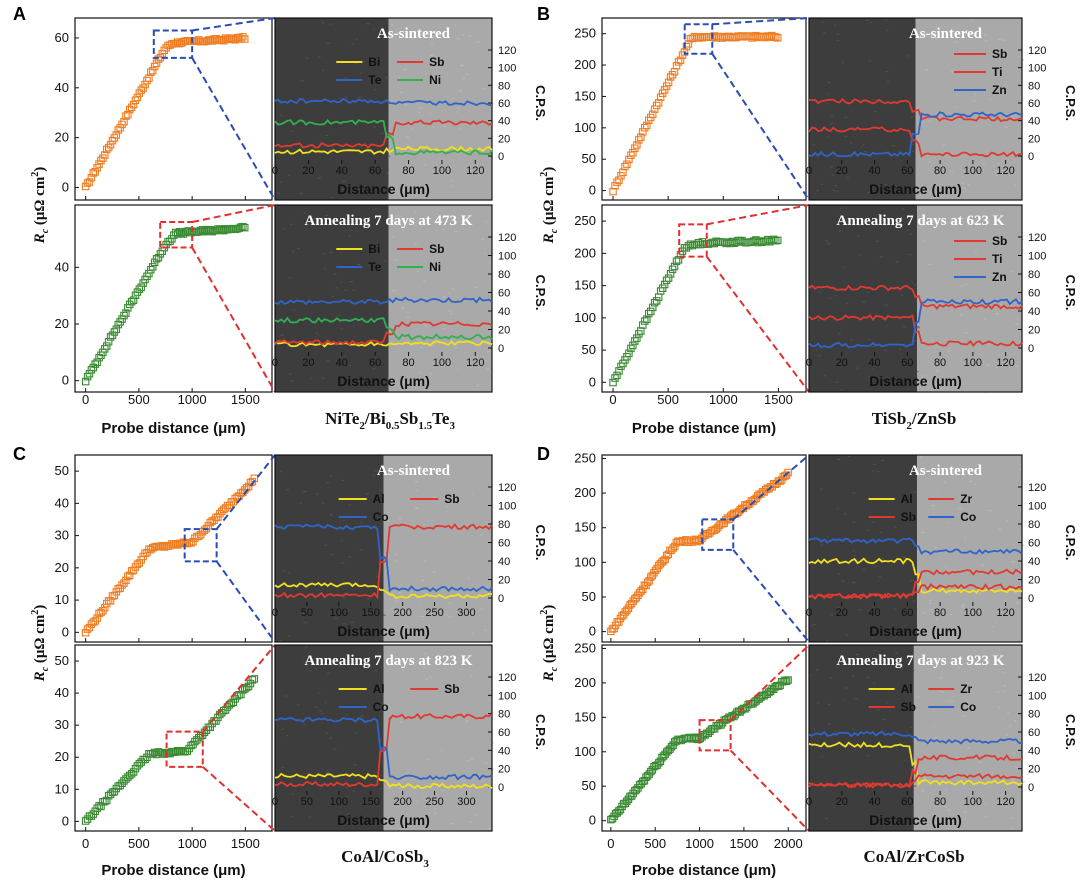 Image resolution: width=1080 pixels, height=890 pixels. What do you see at coordinates (375, 171) in the screenshot?
I see `sem-tick-label: 60` at bounding box center [375, 171].